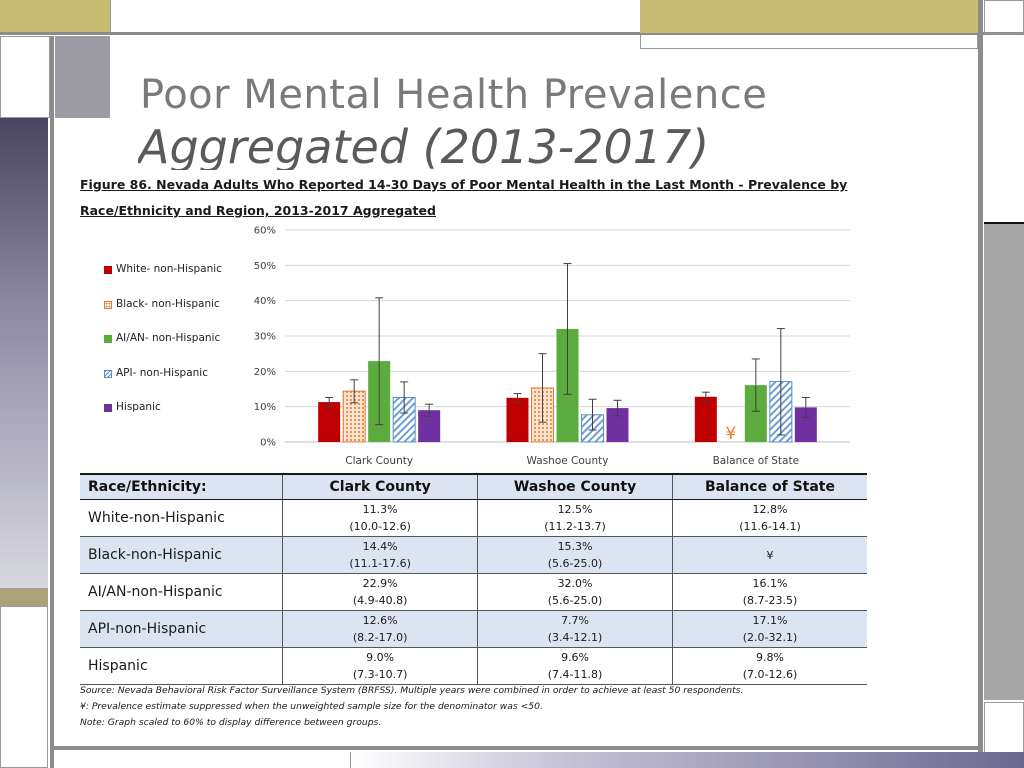  Describe the element at coordinates (380, 637) in the screenshot. I see `cell-ci: (8.2-17.0)` at that location.